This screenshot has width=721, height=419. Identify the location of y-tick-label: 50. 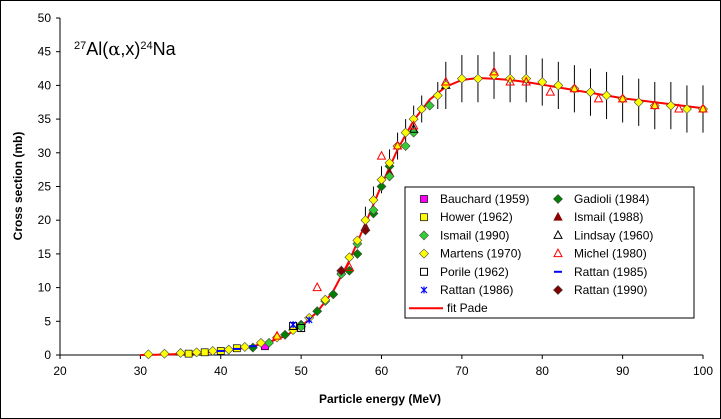
(45, 18).